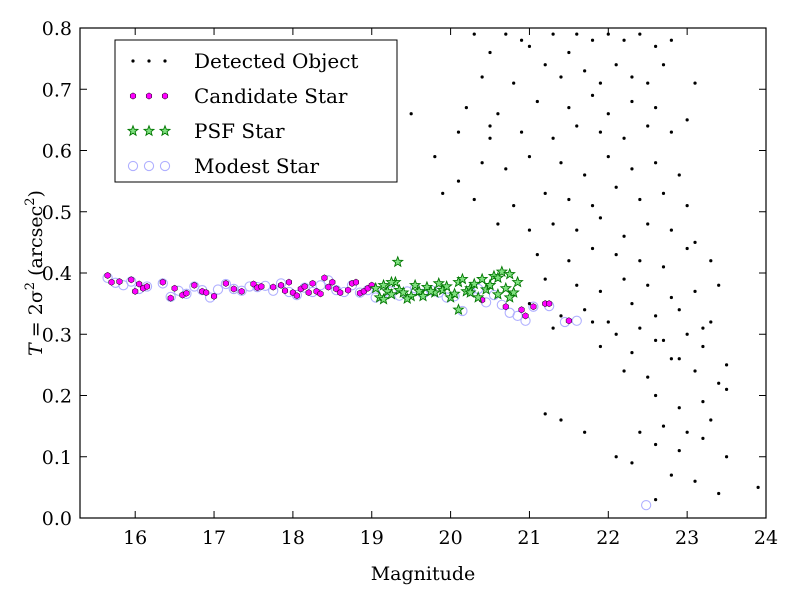  I want to click on x-tick-label: 17, so click(214, 538).